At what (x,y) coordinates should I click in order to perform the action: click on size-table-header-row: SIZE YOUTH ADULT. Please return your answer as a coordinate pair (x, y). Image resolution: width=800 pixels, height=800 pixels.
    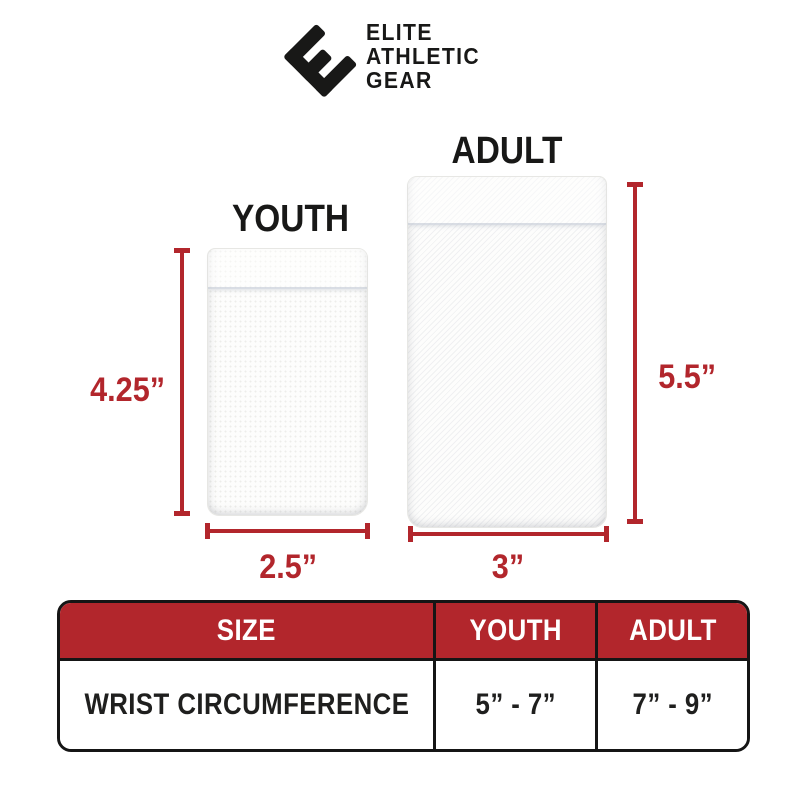
    Looking at the image, I should click on (403, 632).